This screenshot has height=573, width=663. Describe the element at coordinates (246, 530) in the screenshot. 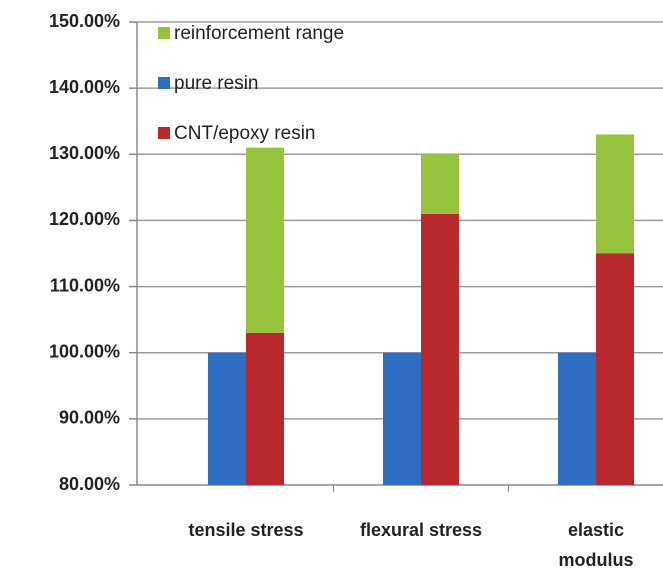

I see `x-tick-label: tensile stress` at that location.